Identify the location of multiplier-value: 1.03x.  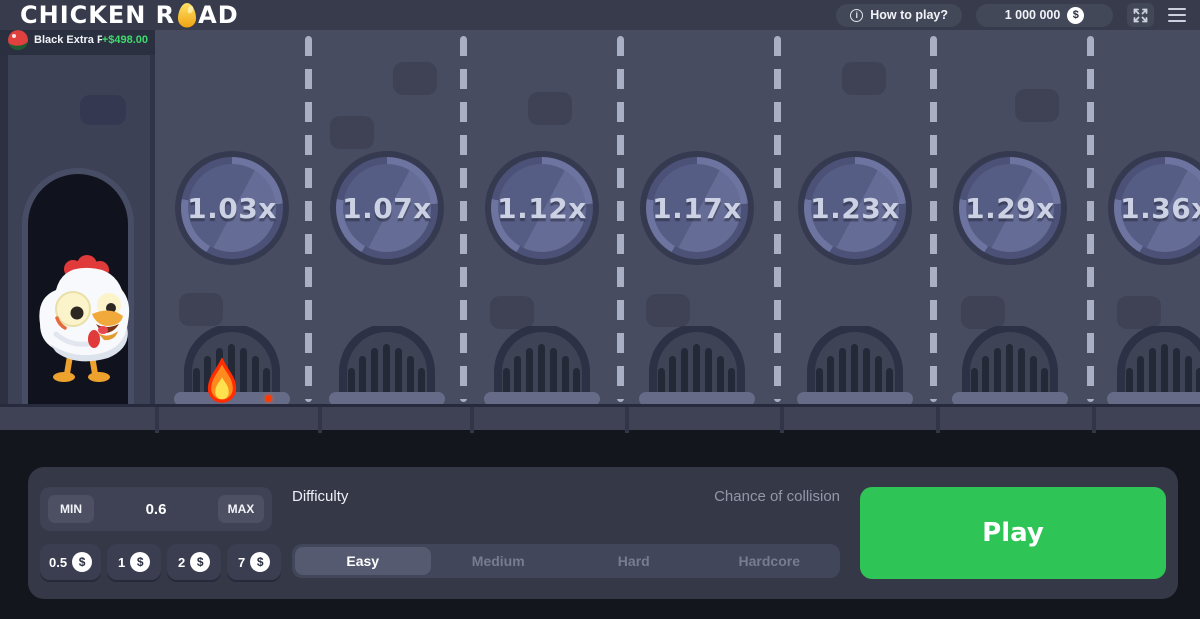
(232, 208).